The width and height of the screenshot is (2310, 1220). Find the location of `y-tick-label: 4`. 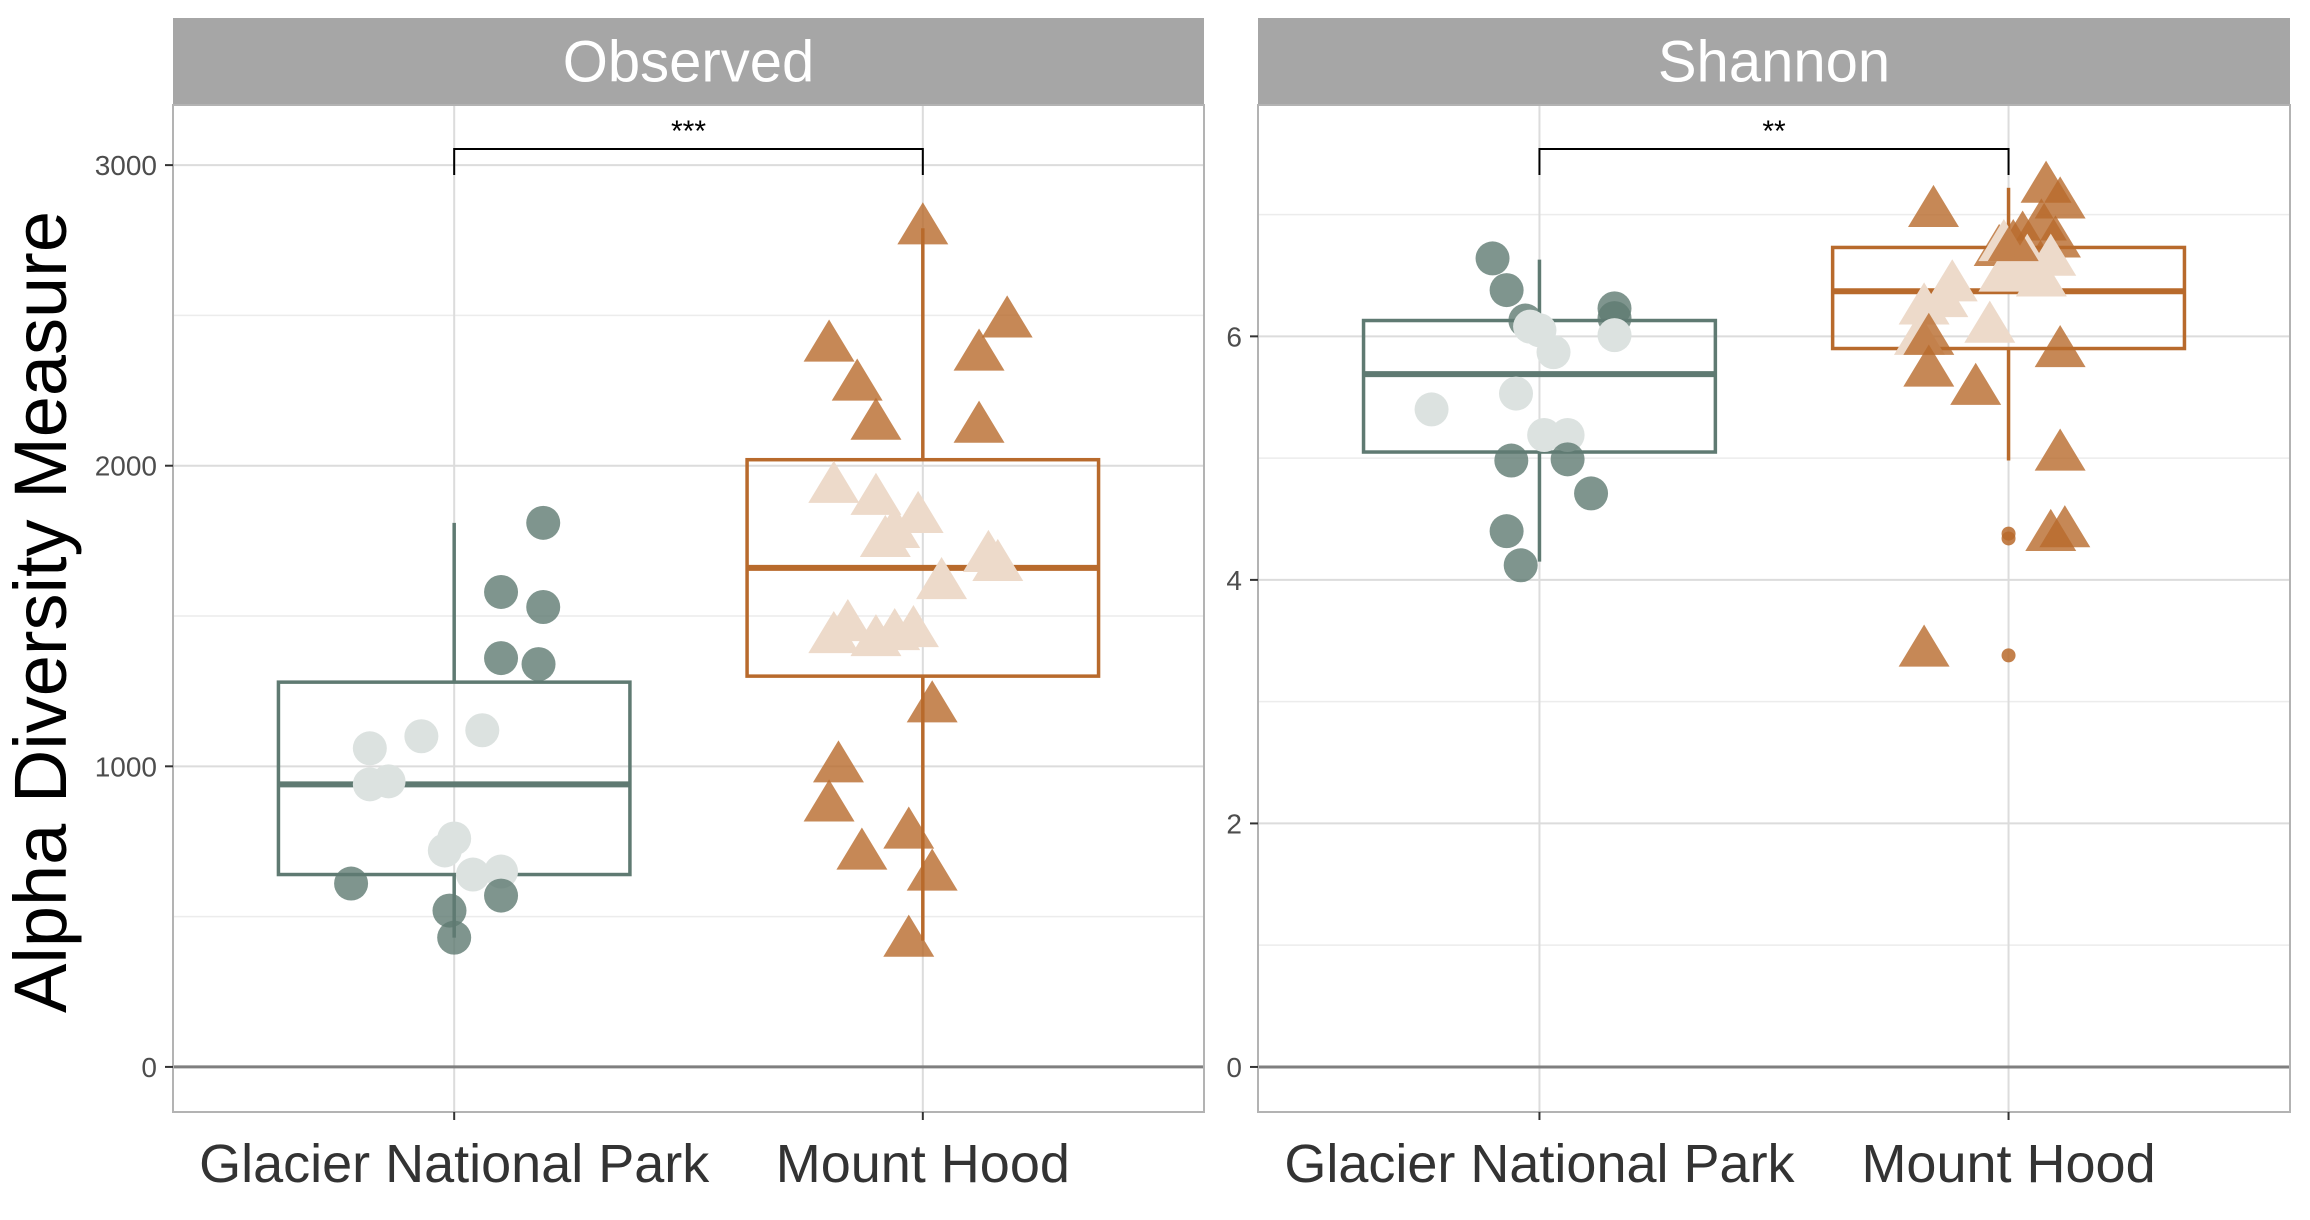

y-tick-label: 4 is located at coordinates (1234, 580).